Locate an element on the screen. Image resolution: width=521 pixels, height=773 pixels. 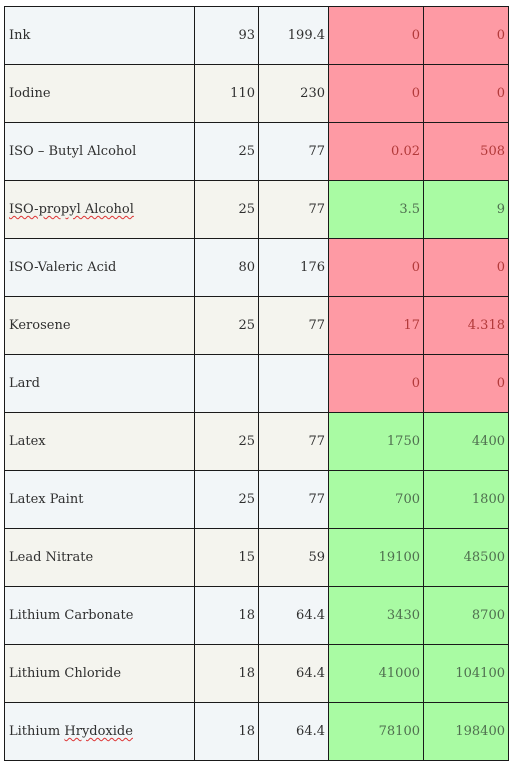
temperature-b-cell is located at coordinates (293, 383).